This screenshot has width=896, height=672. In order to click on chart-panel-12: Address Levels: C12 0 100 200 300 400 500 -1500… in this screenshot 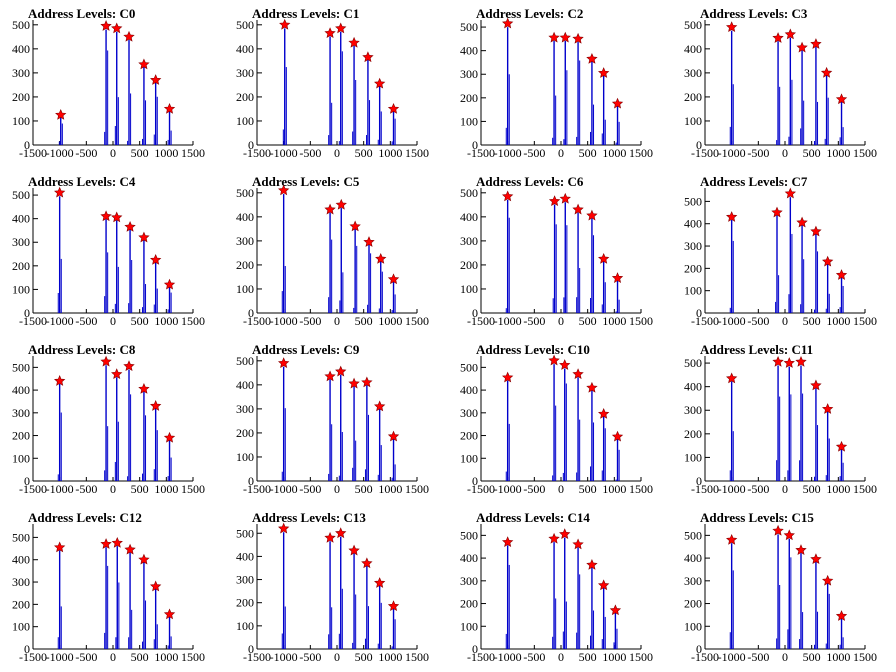, I will do `click(112, 588)`.